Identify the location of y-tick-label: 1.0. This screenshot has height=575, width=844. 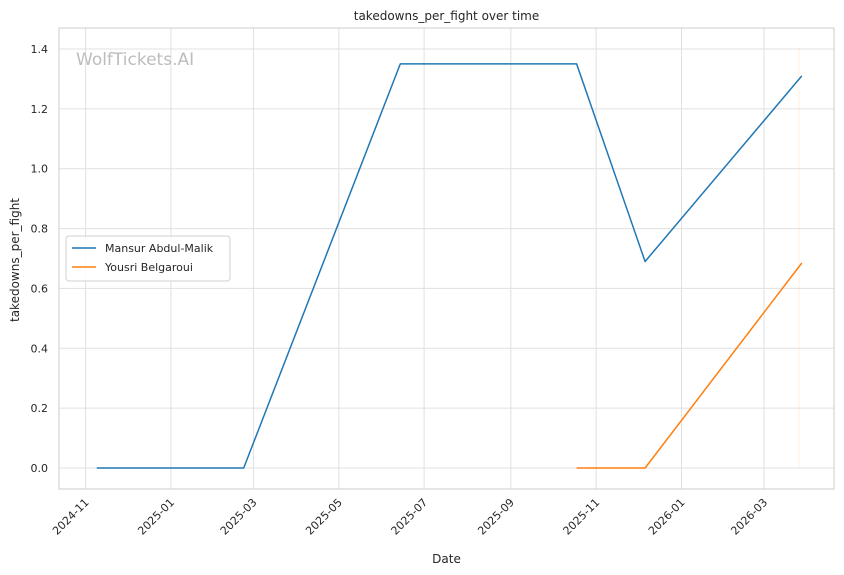
(40, 169).